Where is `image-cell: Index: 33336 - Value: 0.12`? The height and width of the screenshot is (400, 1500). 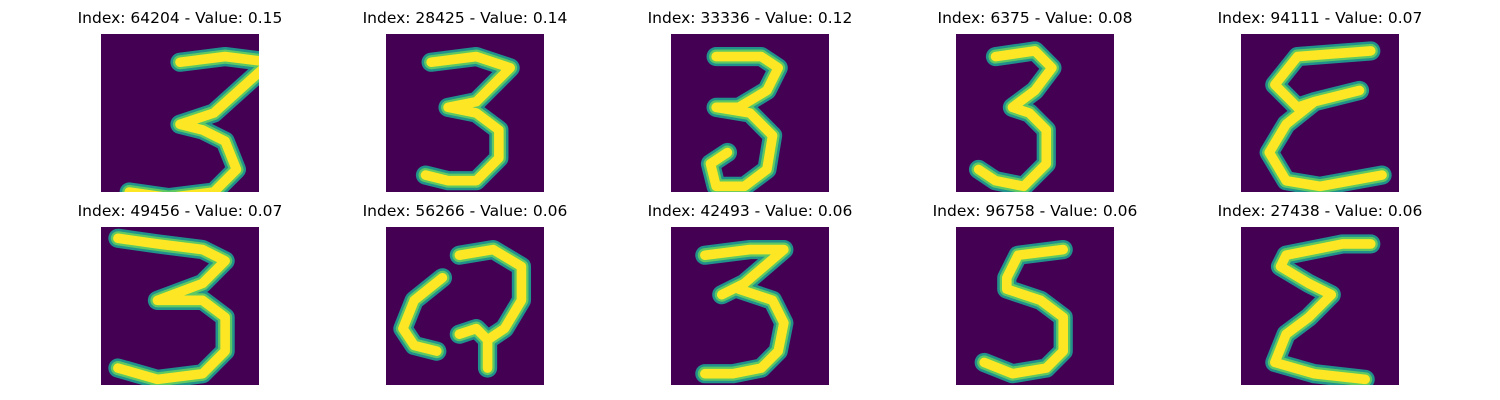 image-cell: Index: 33336 - Value: 0.12 is located at coordinates (750, 95).